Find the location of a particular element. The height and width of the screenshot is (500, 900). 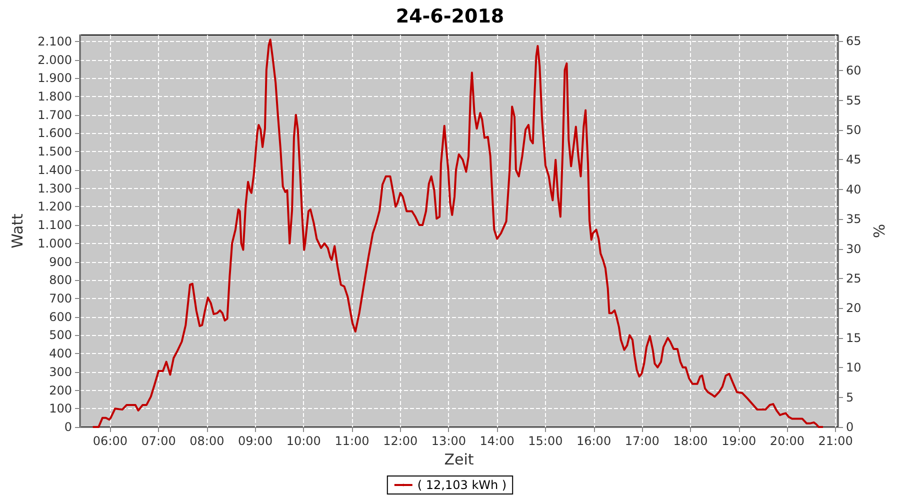

y-tick-label: 2.000 is located at coordinates (55, 59).